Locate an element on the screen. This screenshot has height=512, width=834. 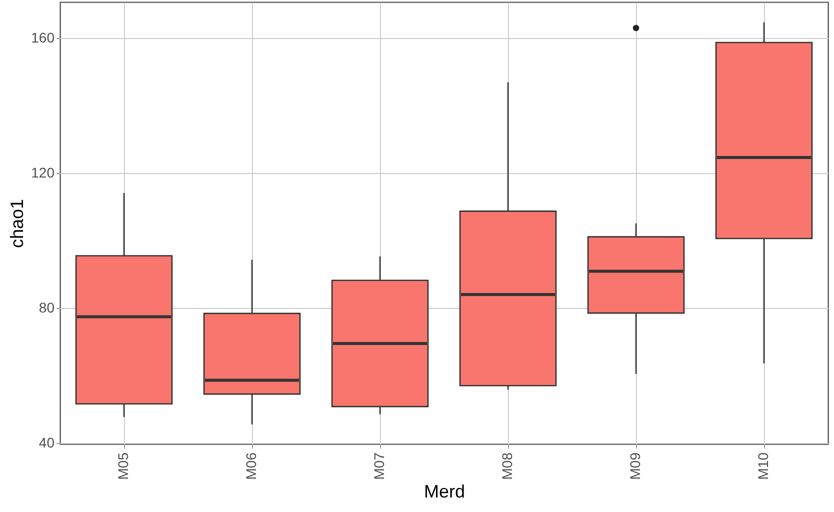
y-tick-label: 120 is located at coordinates (43, 172).